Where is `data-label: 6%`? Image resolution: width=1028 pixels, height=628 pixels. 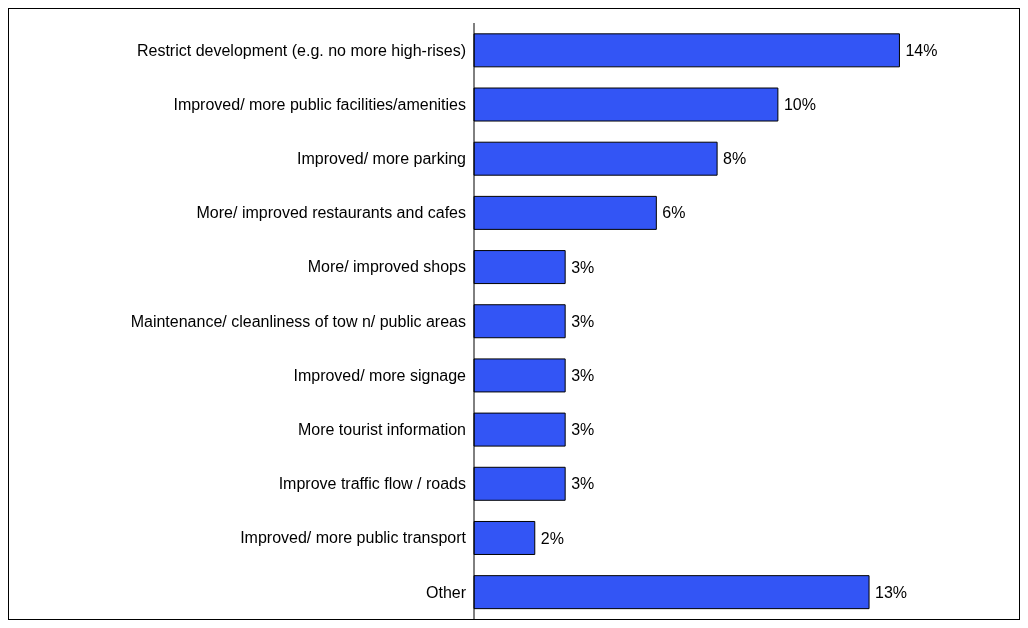
data-label: 6% is located at coordinates (674, 213).